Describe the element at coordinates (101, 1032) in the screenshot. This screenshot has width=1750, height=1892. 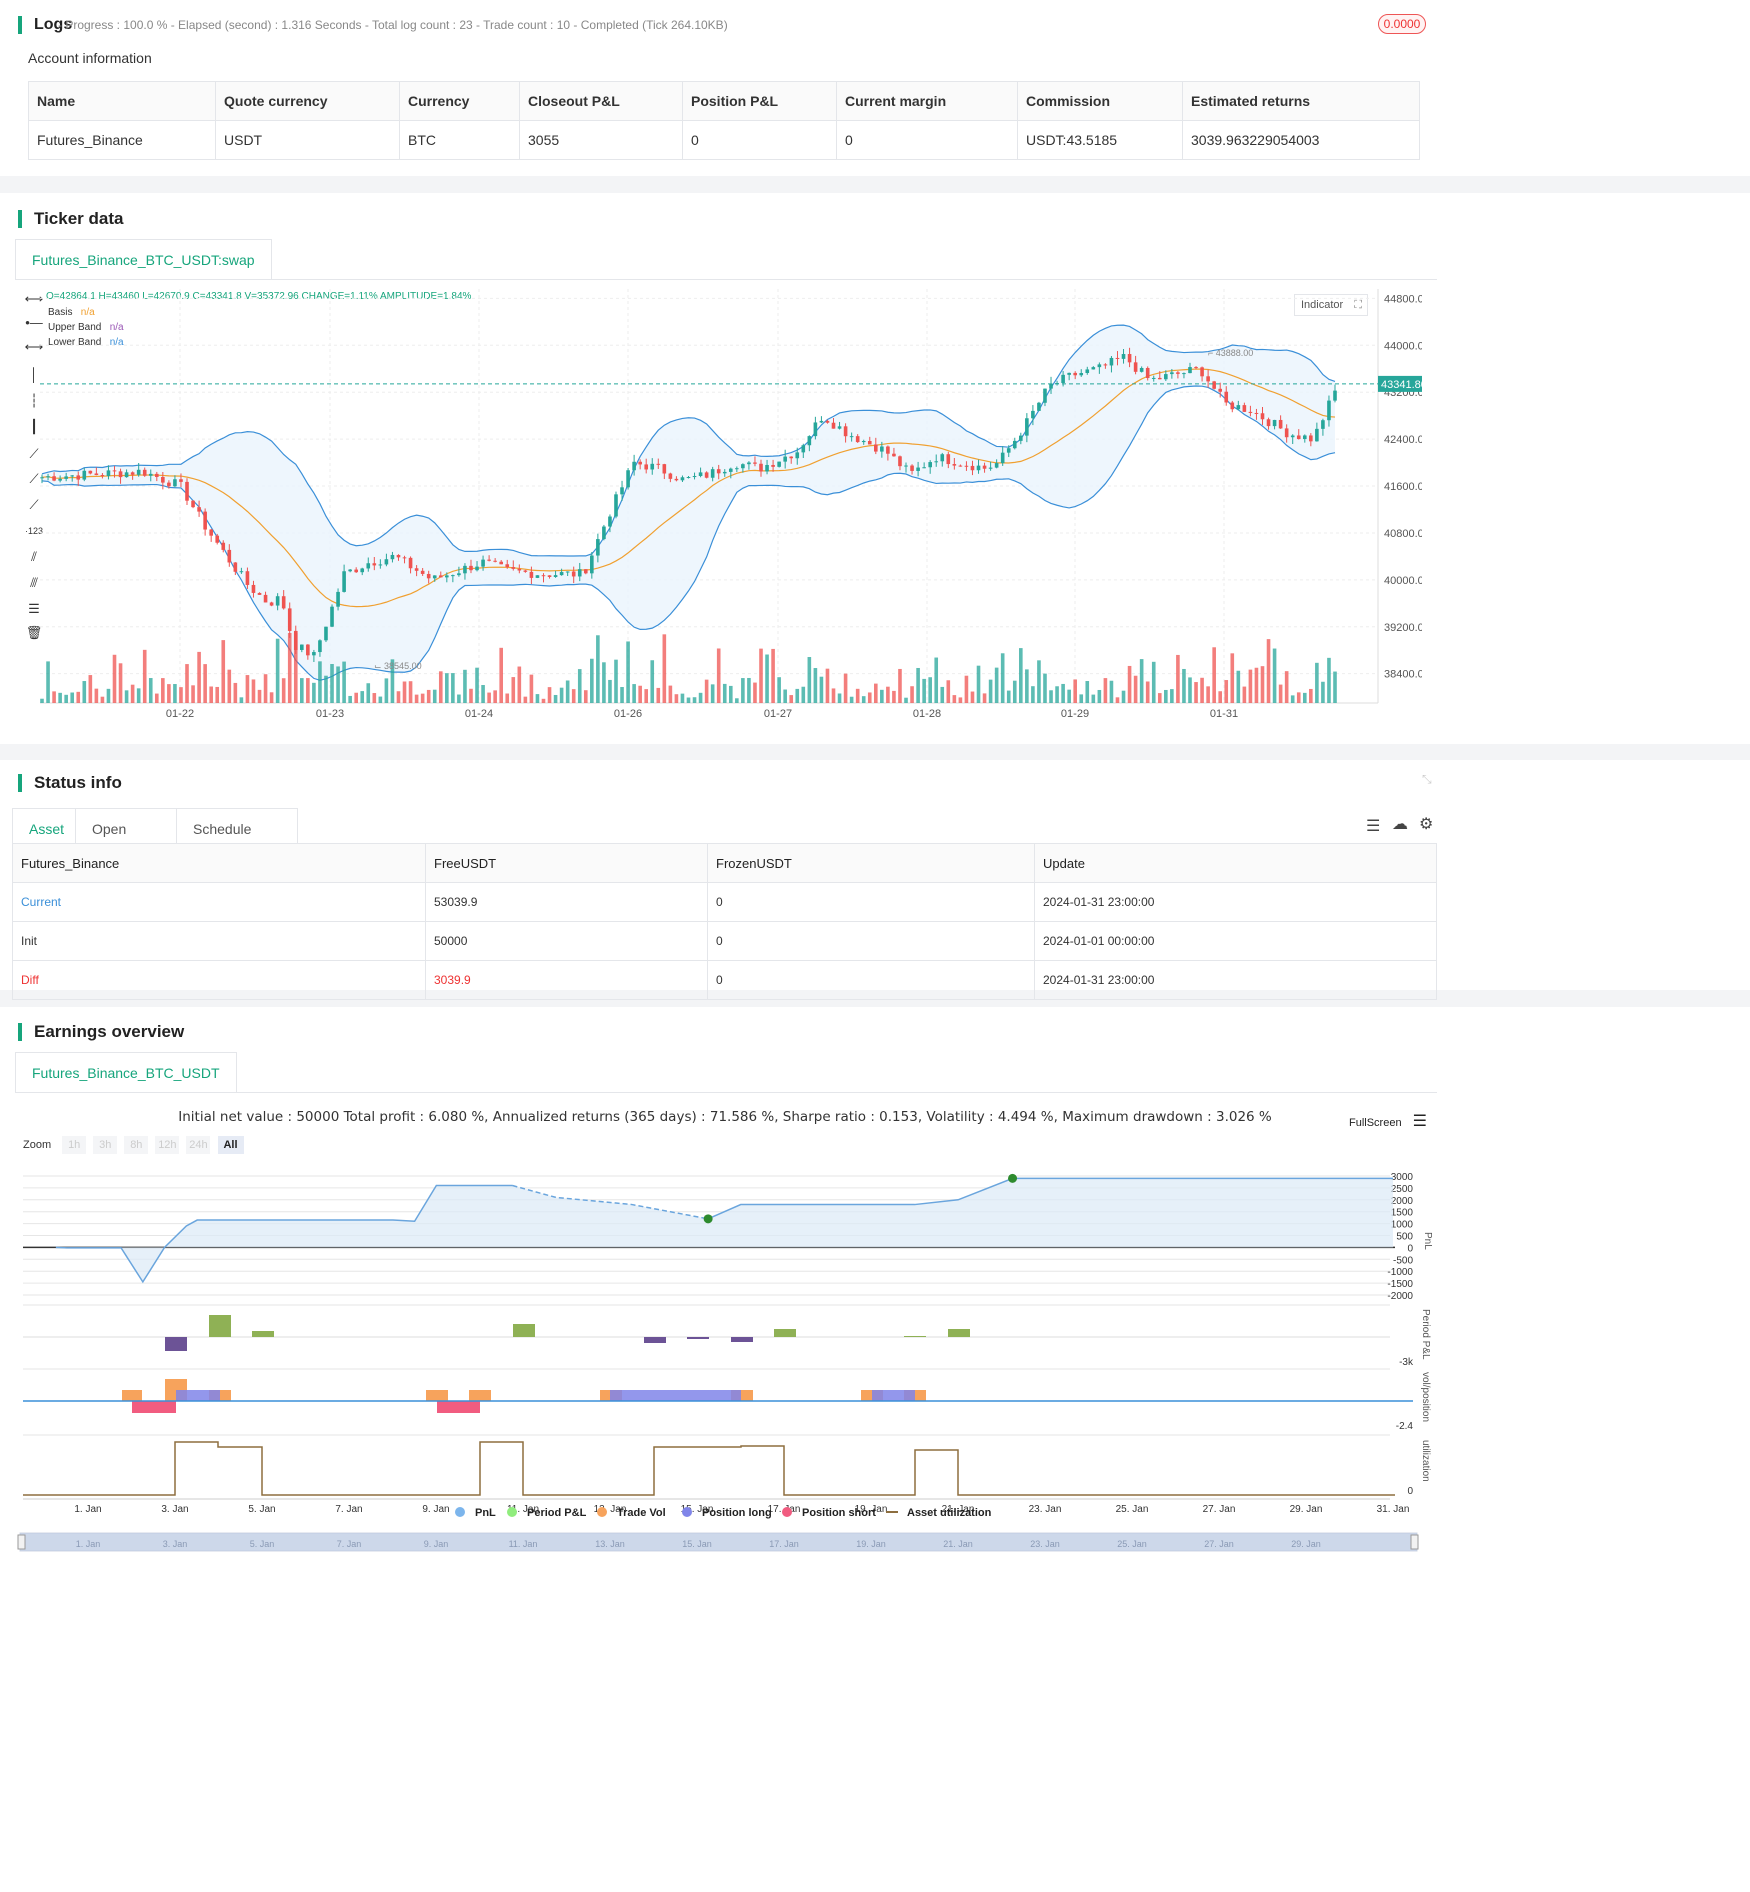
I see `earnings-title: Earnings overview` at that location.